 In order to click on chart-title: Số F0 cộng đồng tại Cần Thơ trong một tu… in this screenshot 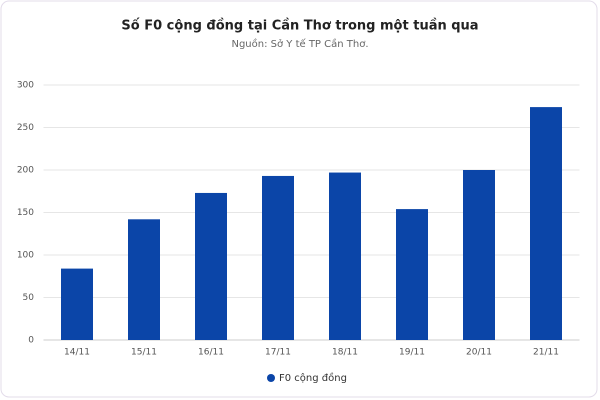, I will do `click(299, 26)`.